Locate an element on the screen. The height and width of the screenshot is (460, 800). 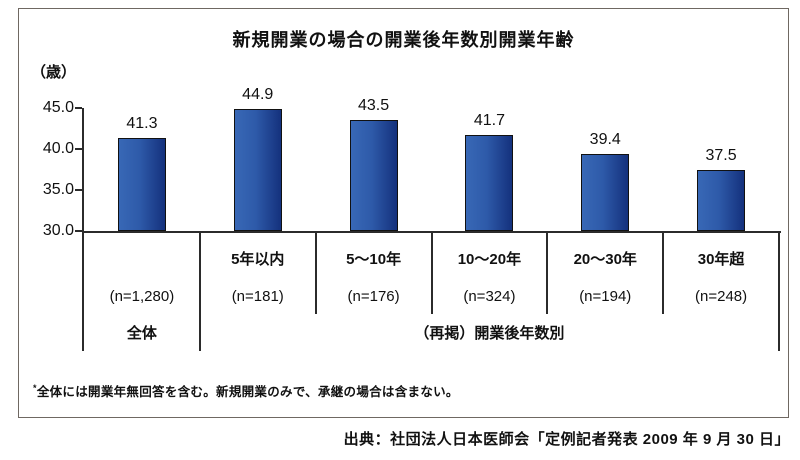
bar-value-label: 41.3 is located at coordinates (142, 124).